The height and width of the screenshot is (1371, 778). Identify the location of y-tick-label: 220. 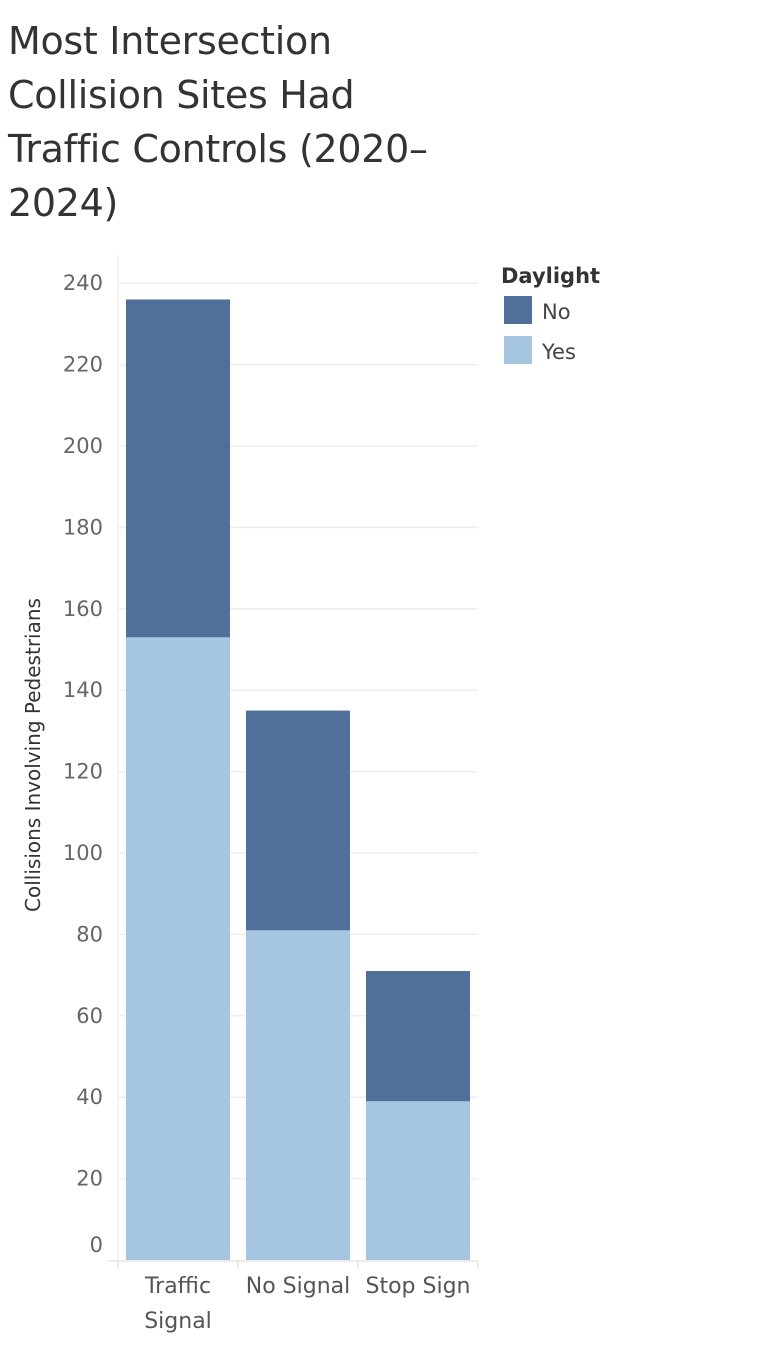
(83, 365).